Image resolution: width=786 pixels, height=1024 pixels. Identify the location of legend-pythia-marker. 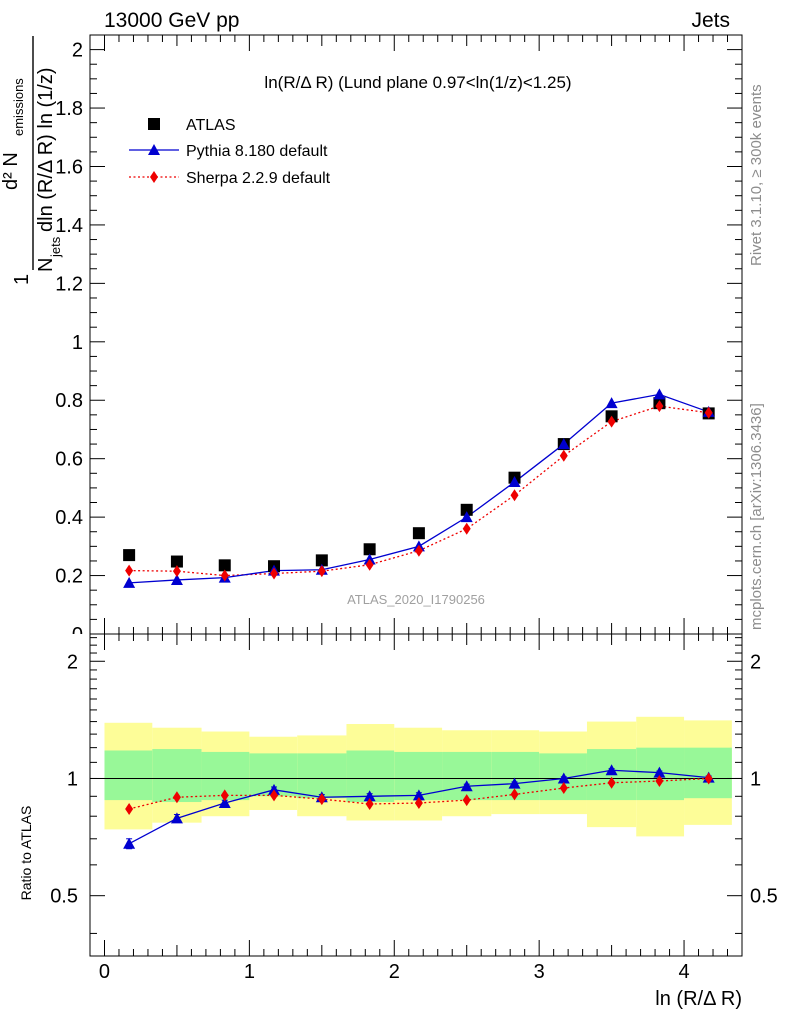
(154, 149).